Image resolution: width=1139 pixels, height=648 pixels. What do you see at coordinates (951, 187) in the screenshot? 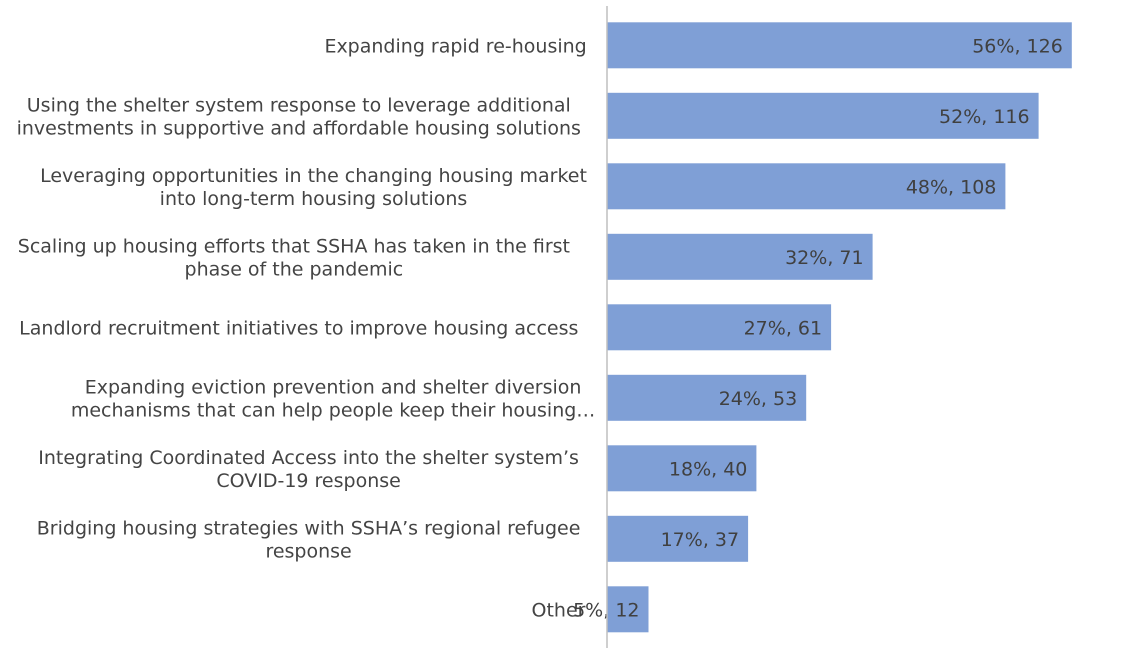
I see `data-label-2: 48%, 108` at bounding box center [951, 187].